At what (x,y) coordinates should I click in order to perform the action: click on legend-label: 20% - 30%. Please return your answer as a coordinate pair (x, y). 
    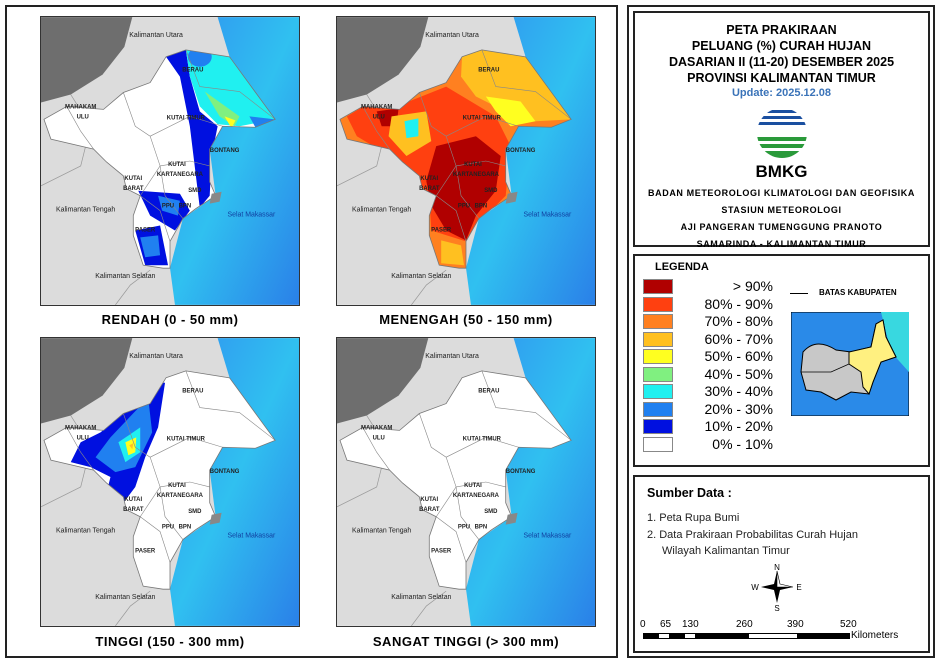
    Looking at the image, I should click on (738, 408).